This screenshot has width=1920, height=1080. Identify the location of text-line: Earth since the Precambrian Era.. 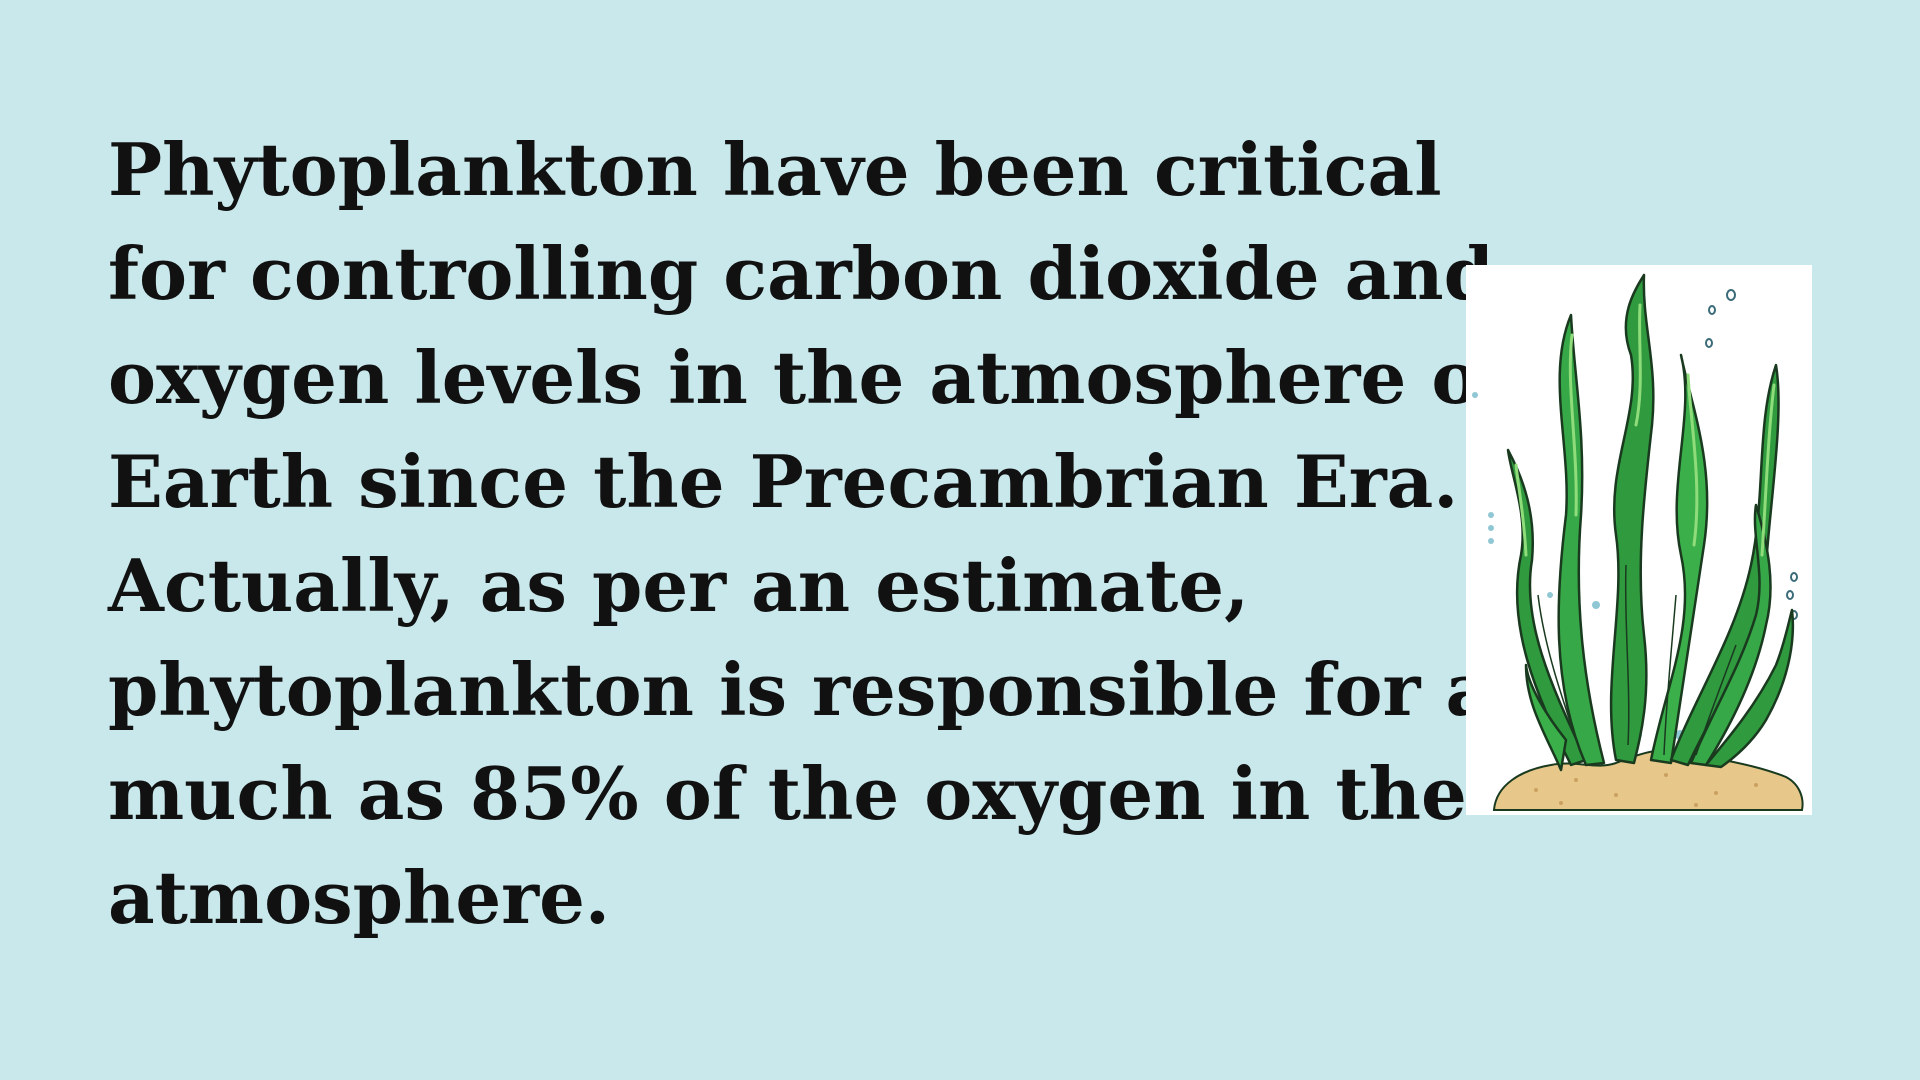
(783, 481).